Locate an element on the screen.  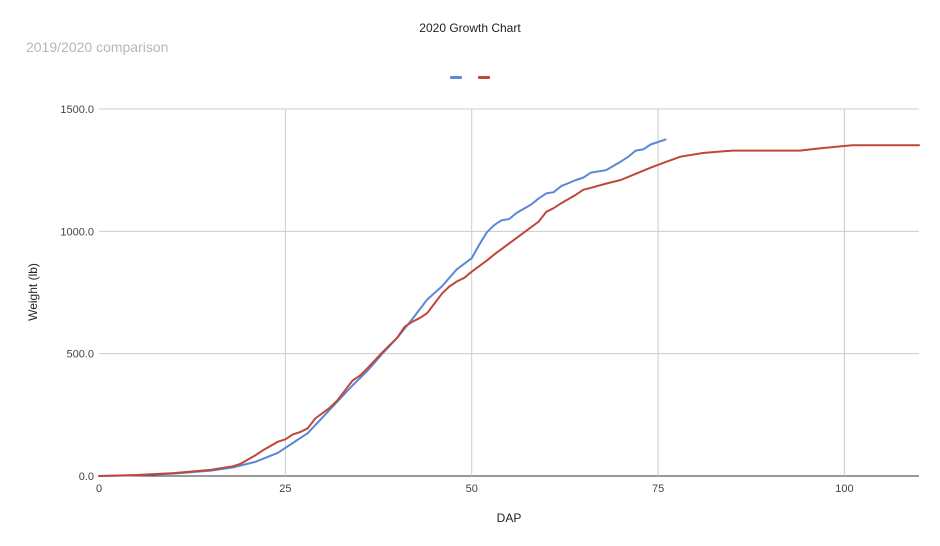
x-tick-label: 25 is located at coordinates (285, 489).